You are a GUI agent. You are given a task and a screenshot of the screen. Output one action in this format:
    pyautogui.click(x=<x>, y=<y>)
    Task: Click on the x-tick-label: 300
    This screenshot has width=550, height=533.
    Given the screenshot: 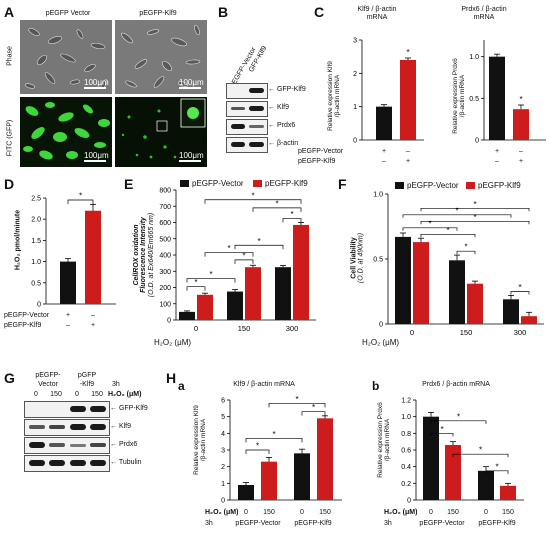 What is the action you would take?
    pyautogui.click(x=292, y=328)
    